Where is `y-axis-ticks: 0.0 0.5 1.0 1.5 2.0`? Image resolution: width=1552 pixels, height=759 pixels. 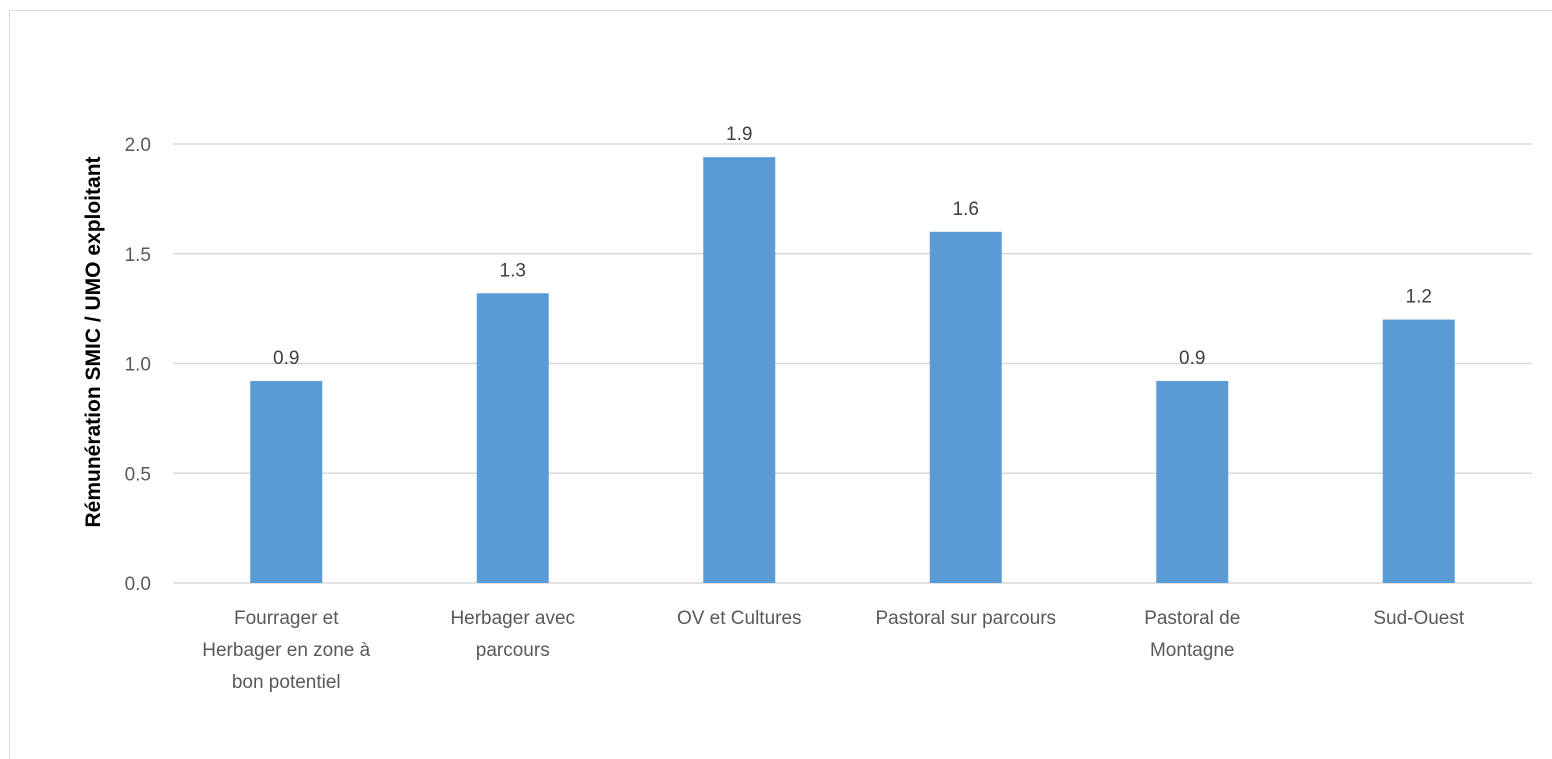
y-axis-ticks: 0.0 0.5 1.0 1.5 2.0 is located at coordinates (138, 365).